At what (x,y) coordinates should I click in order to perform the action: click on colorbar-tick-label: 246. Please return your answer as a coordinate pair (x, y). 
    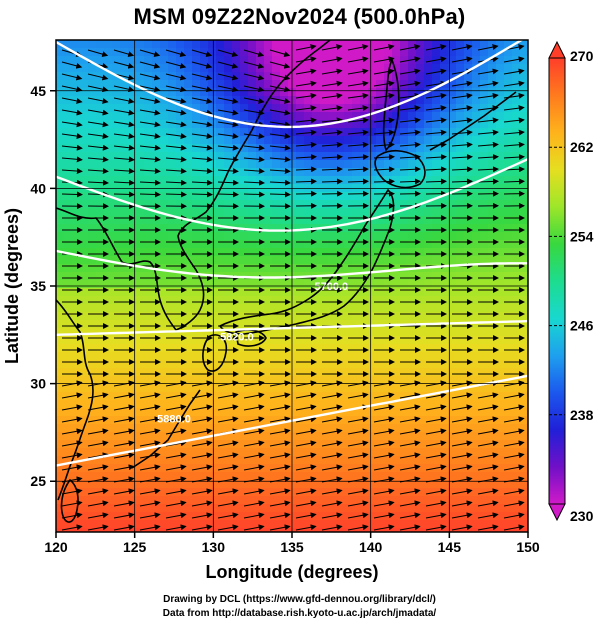
    Looking at the image, I should click on (582, 326).